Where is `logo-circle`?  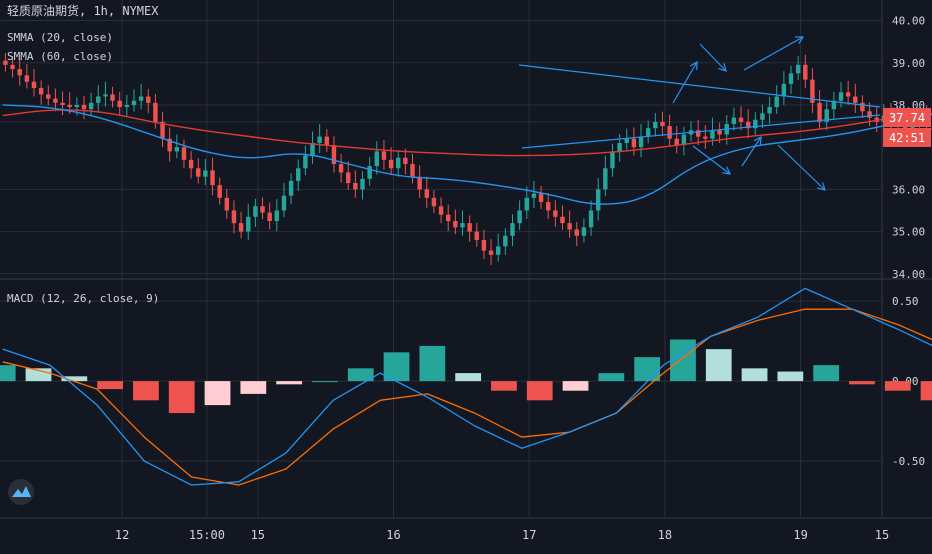 logo-circle is located at coordinates (21, 492).